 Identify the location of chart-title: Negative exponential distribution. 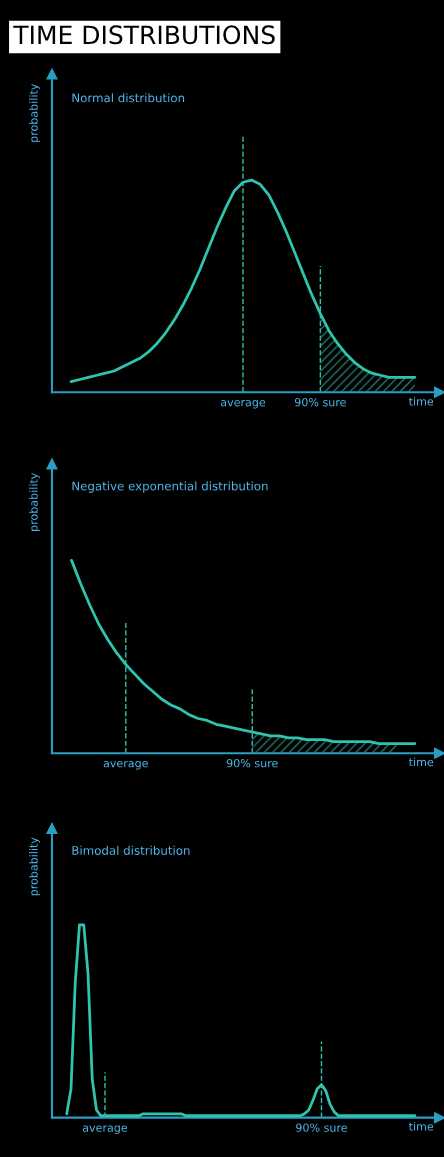
(170, 487).